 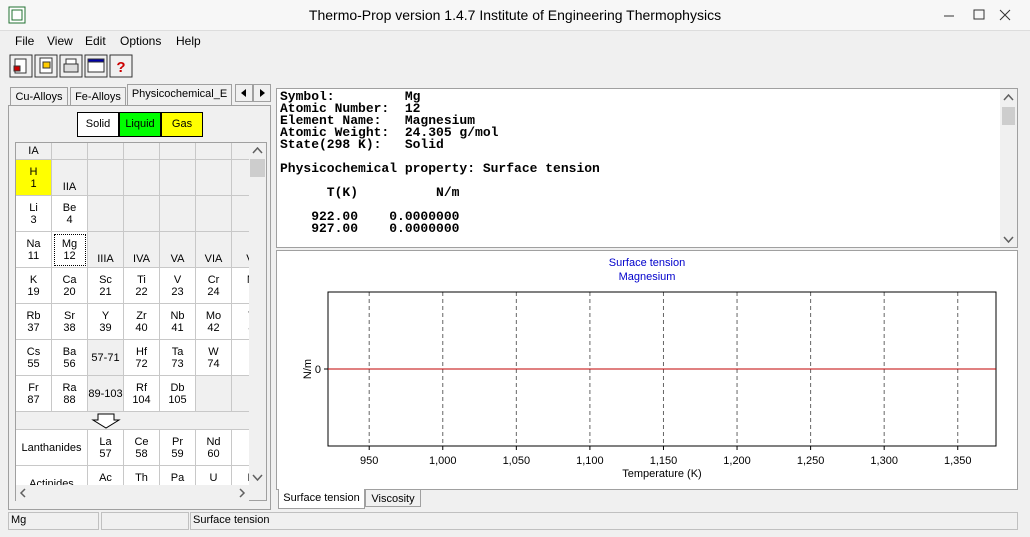 What do you see at coordinates (393, 498) in the screenshot?
I see `tab: Viscosity` at bounding box center [393, 498].